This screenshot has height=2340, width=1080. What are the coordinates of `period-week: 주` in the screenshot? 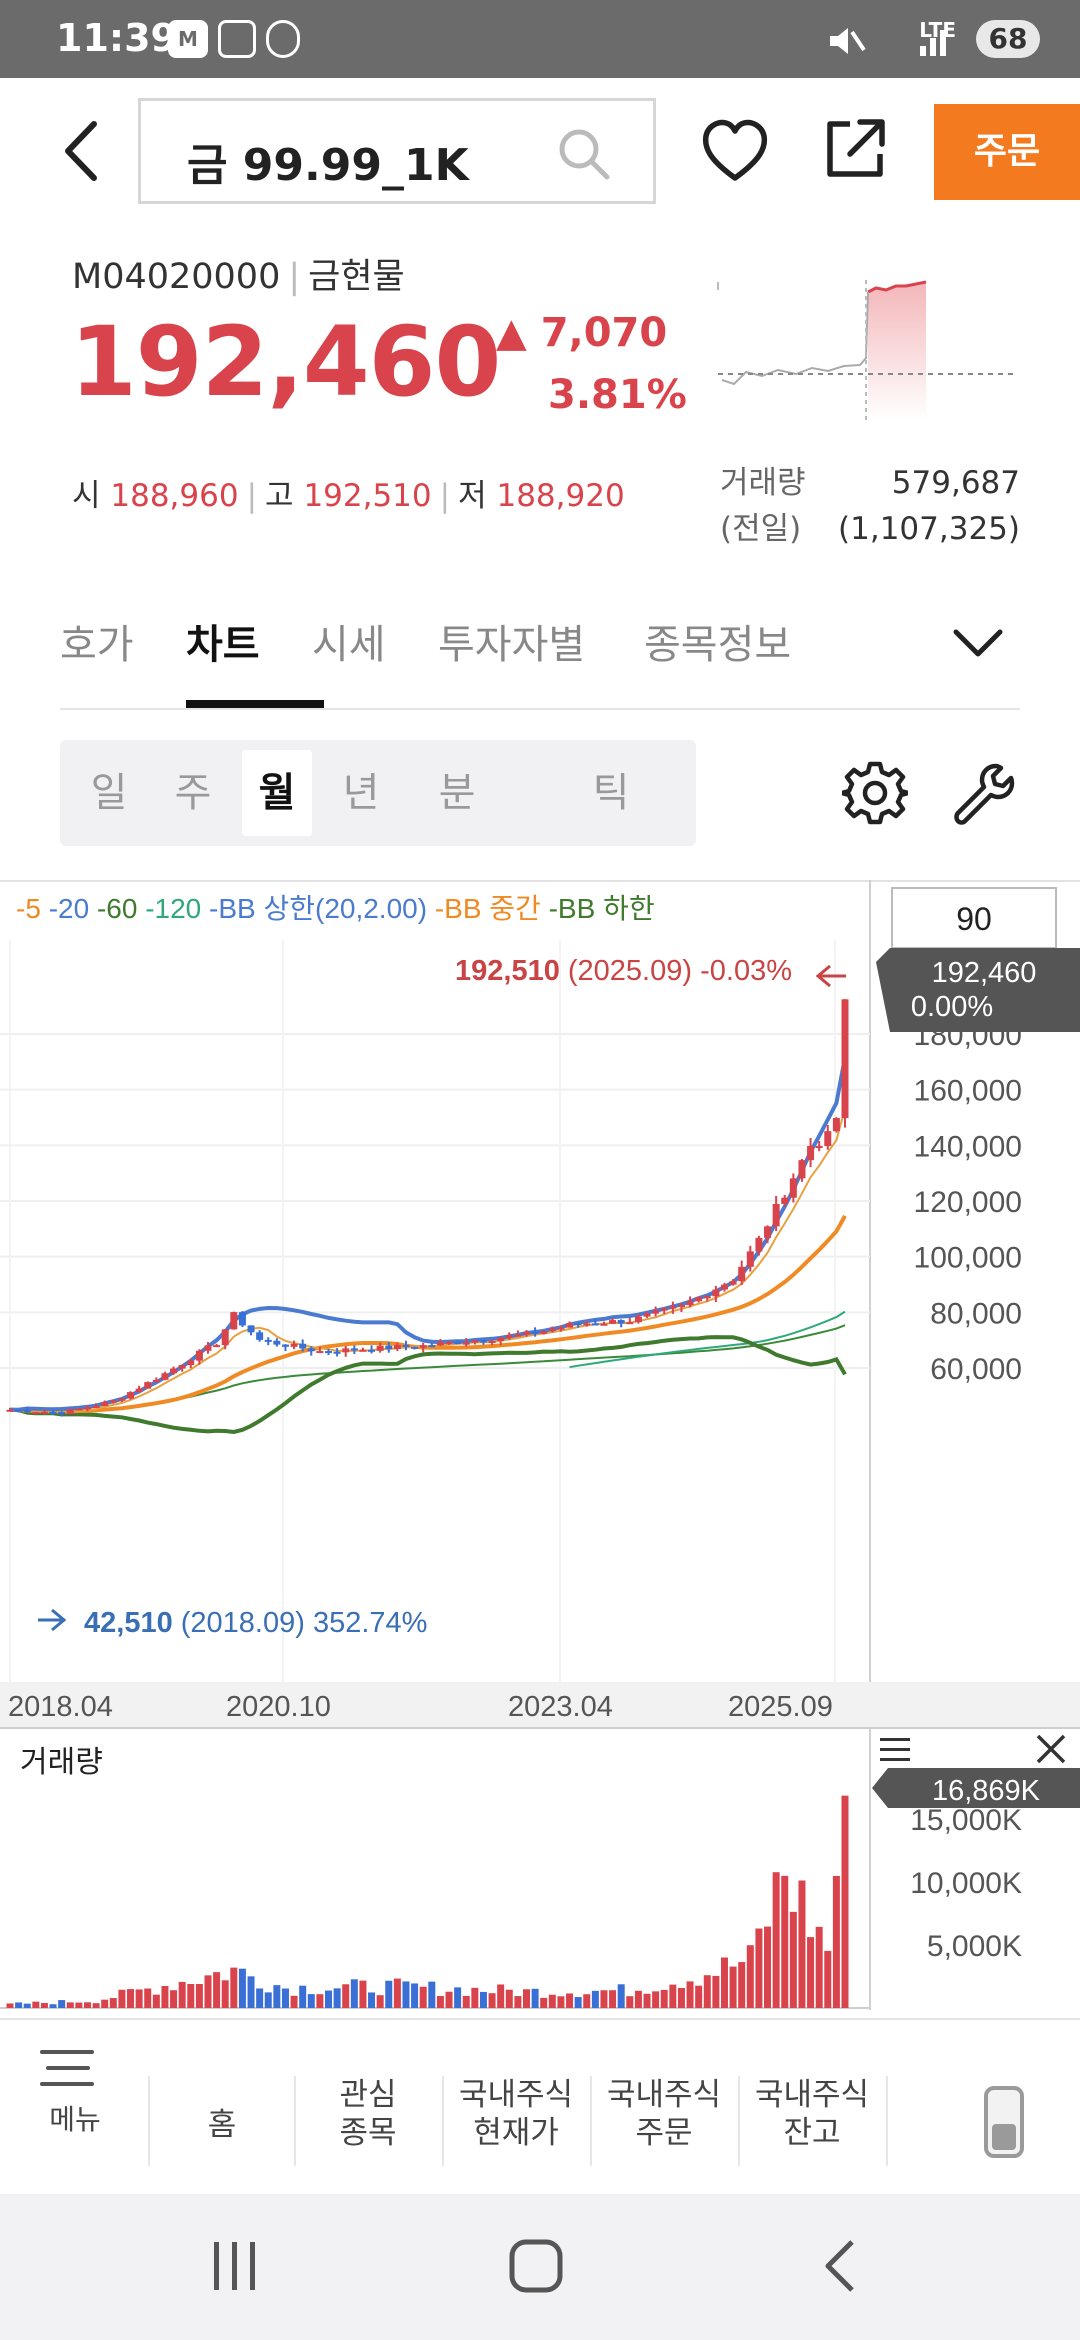 It's located at (193, 793).